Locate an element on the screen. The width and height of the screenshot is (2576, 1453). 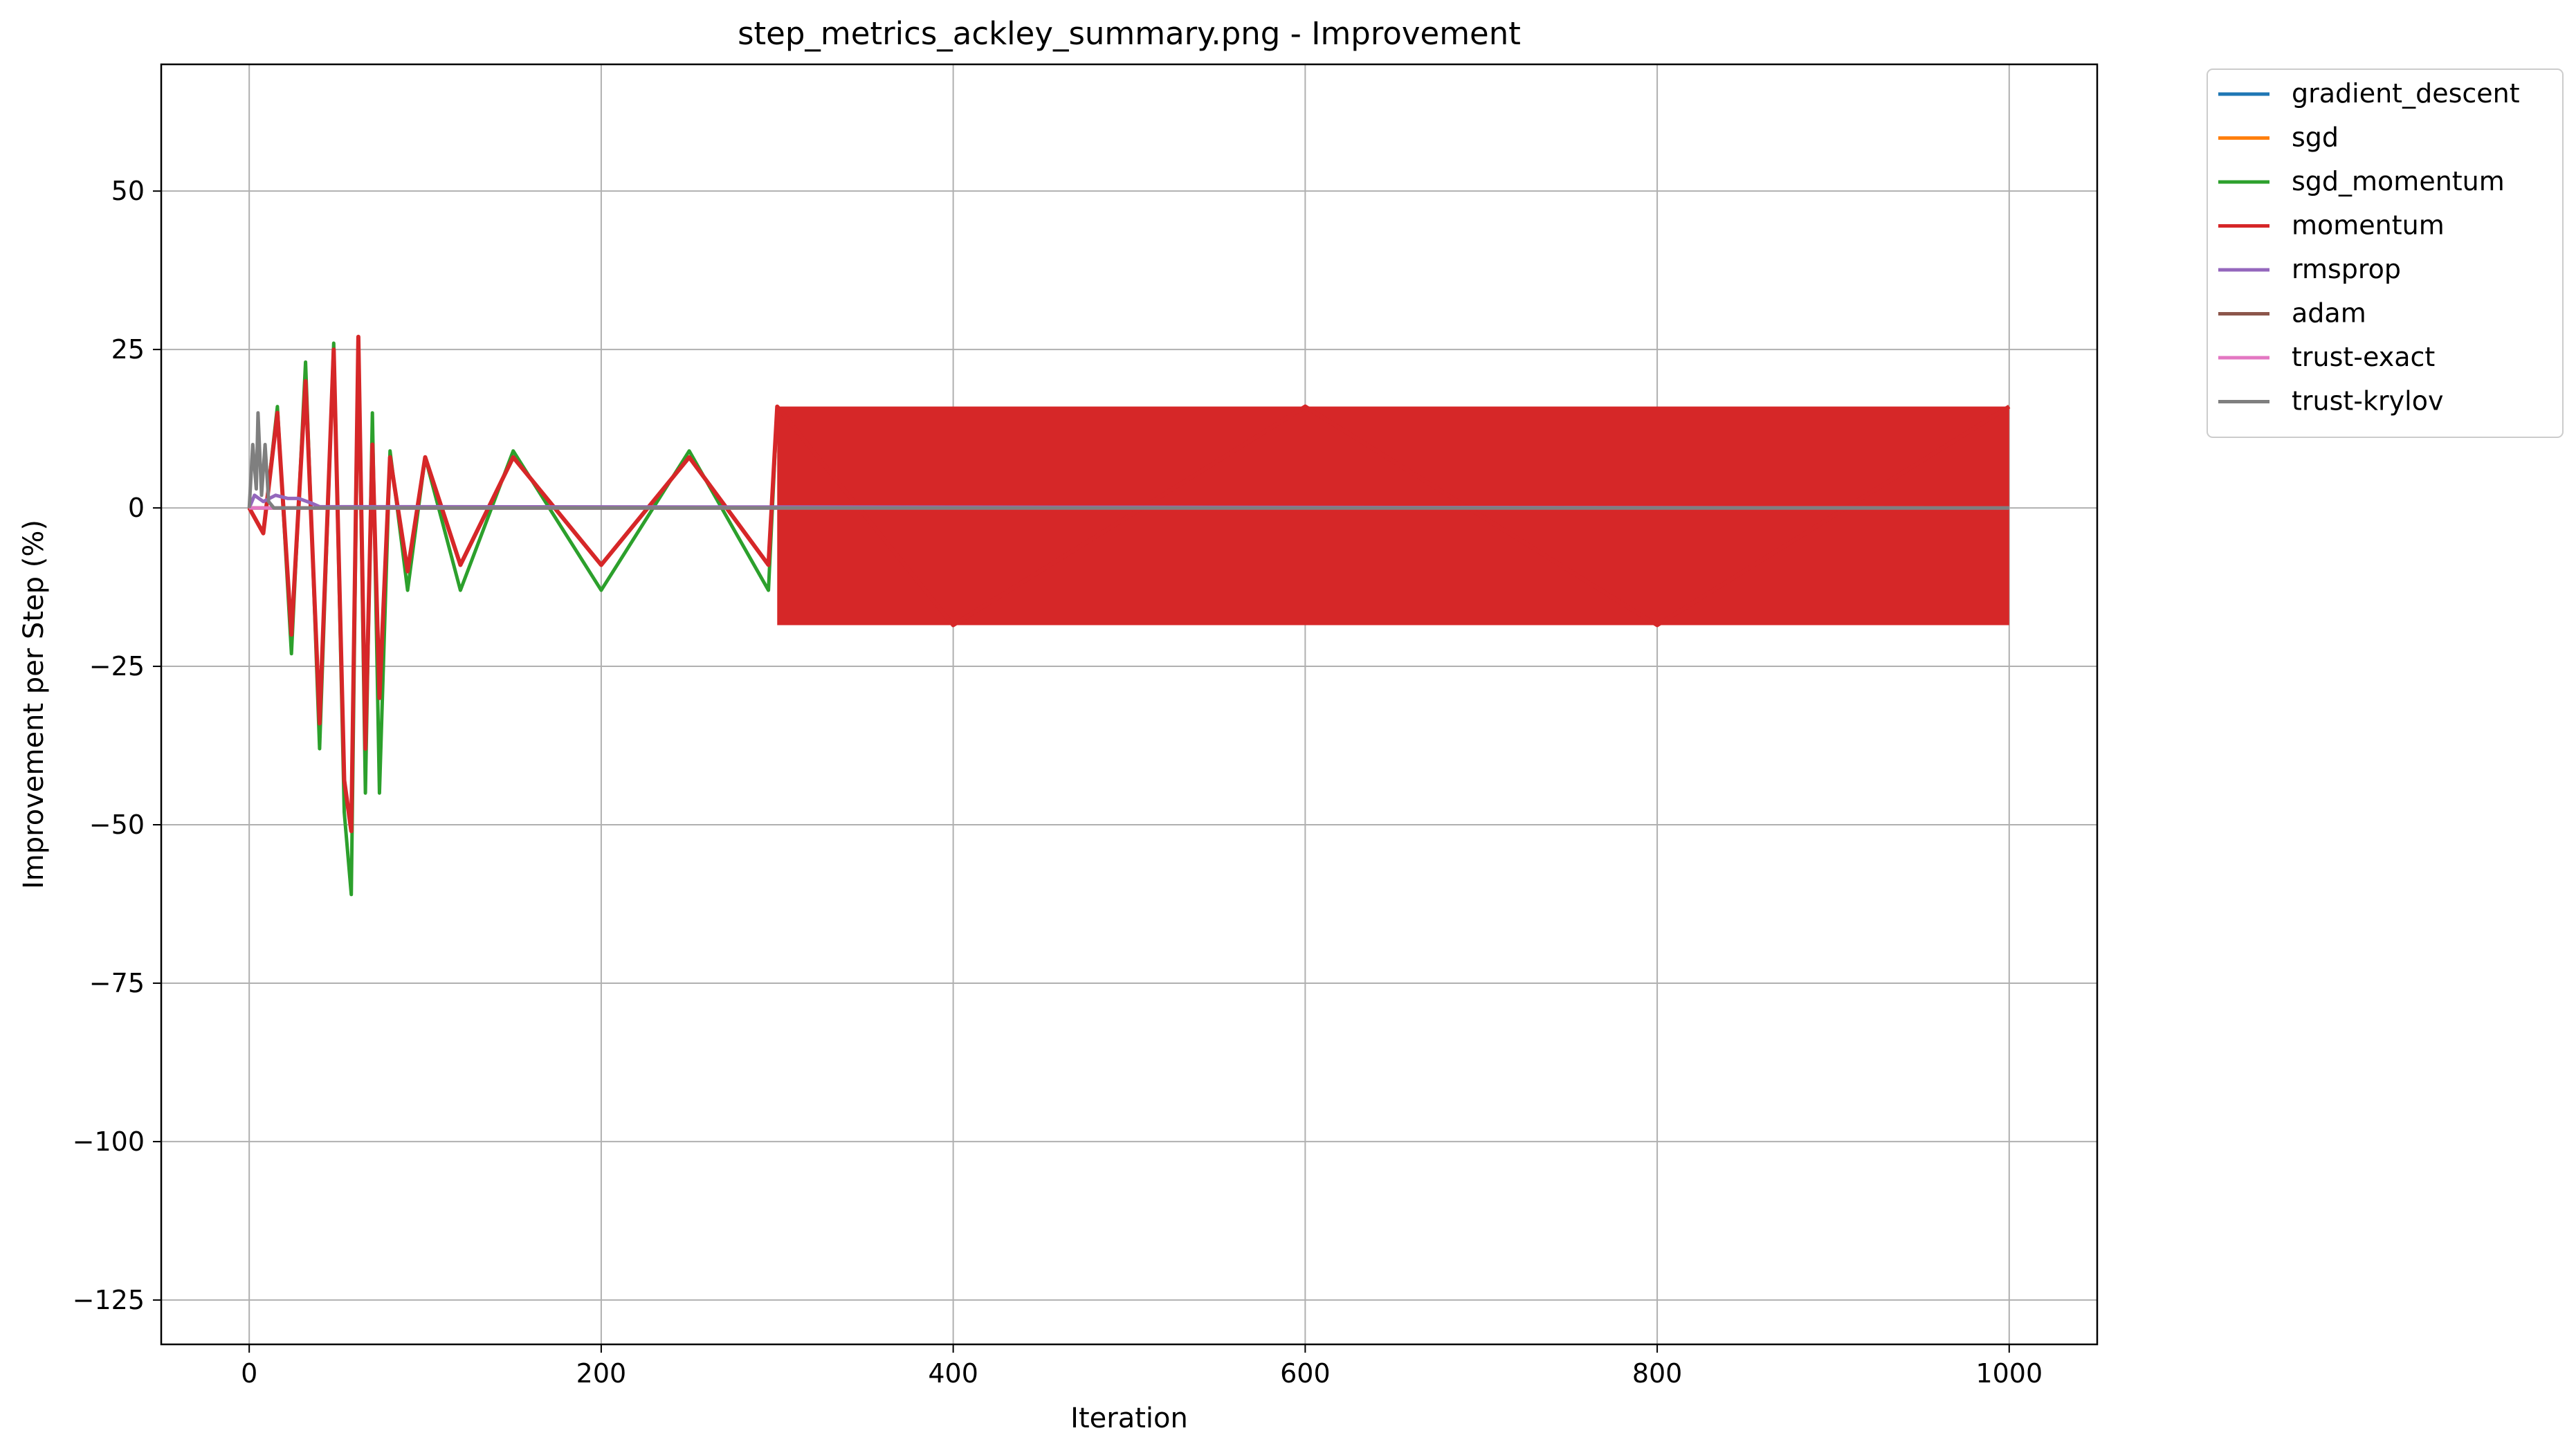
legend-item: adam is located at coordinates (2292, 313).